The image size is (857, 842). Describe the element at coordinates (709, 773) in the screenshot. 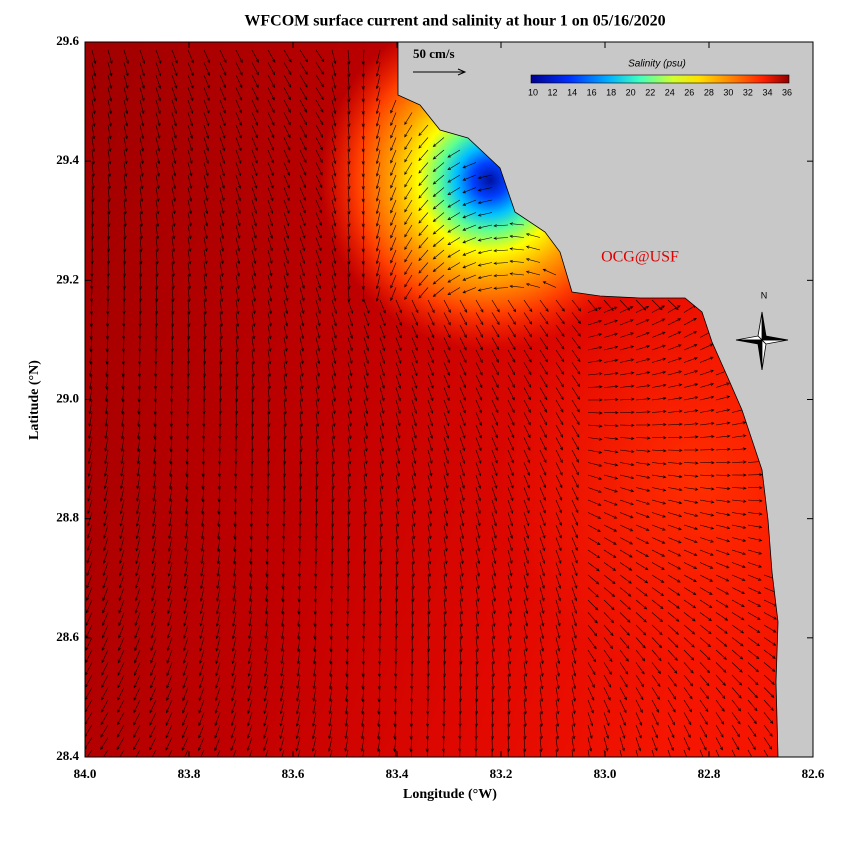

I see `x-tick-label: 82.8` at that location.